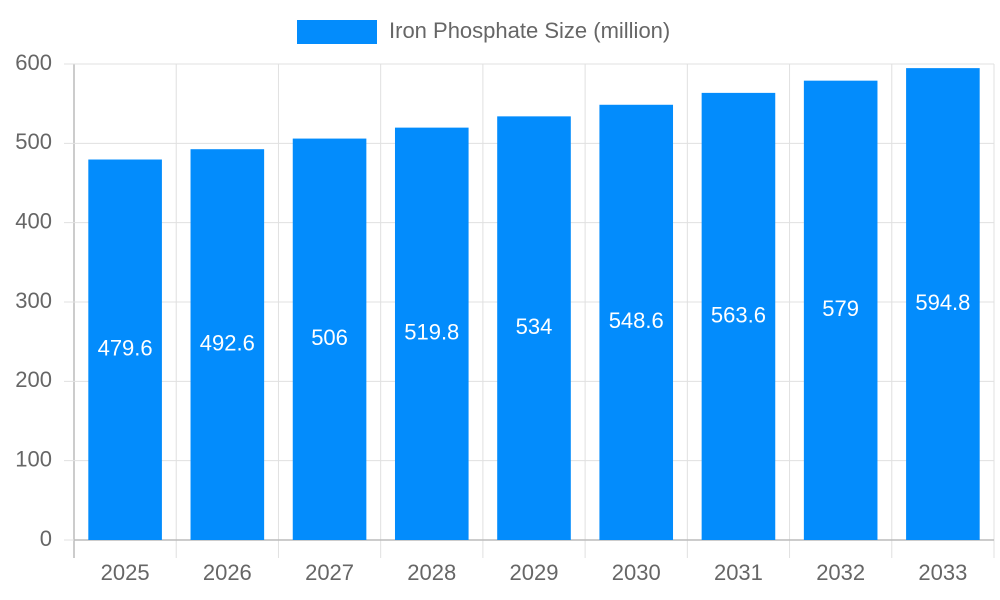  I want to click on legend-label: Iron Phosphate Size (million), so click(529, 30).